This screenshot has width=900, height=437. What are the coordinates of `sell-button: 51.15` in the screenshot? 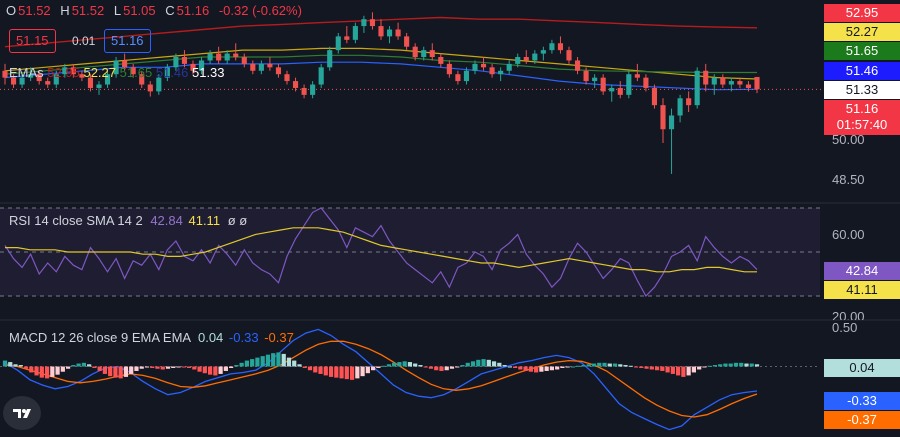 It's located at (32, 41).